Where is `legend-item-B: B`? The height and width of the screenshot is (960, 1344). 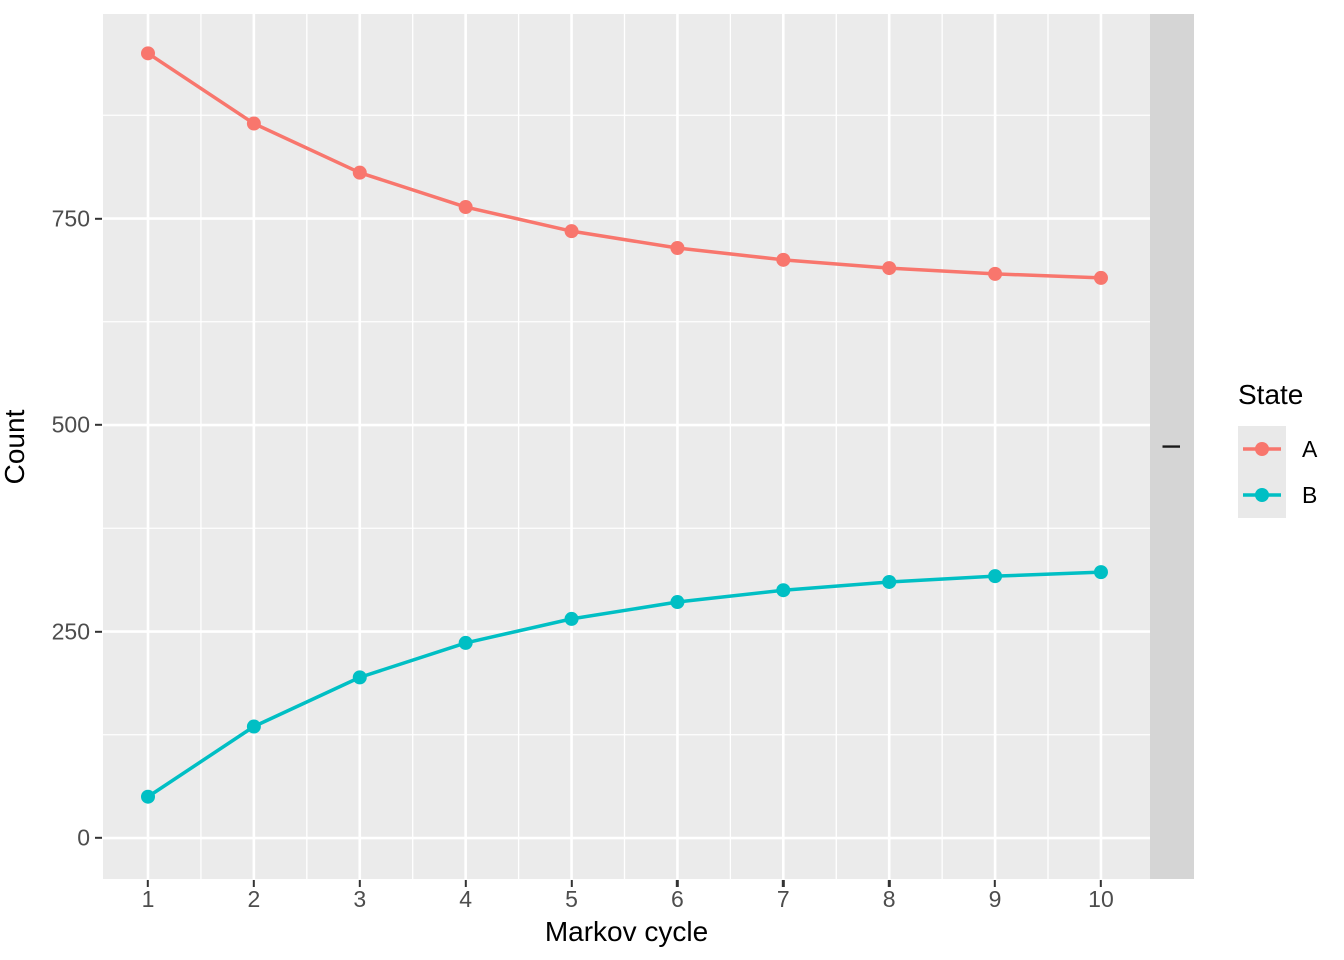
legend-item-B: B is located at coordinates (1277, 495).